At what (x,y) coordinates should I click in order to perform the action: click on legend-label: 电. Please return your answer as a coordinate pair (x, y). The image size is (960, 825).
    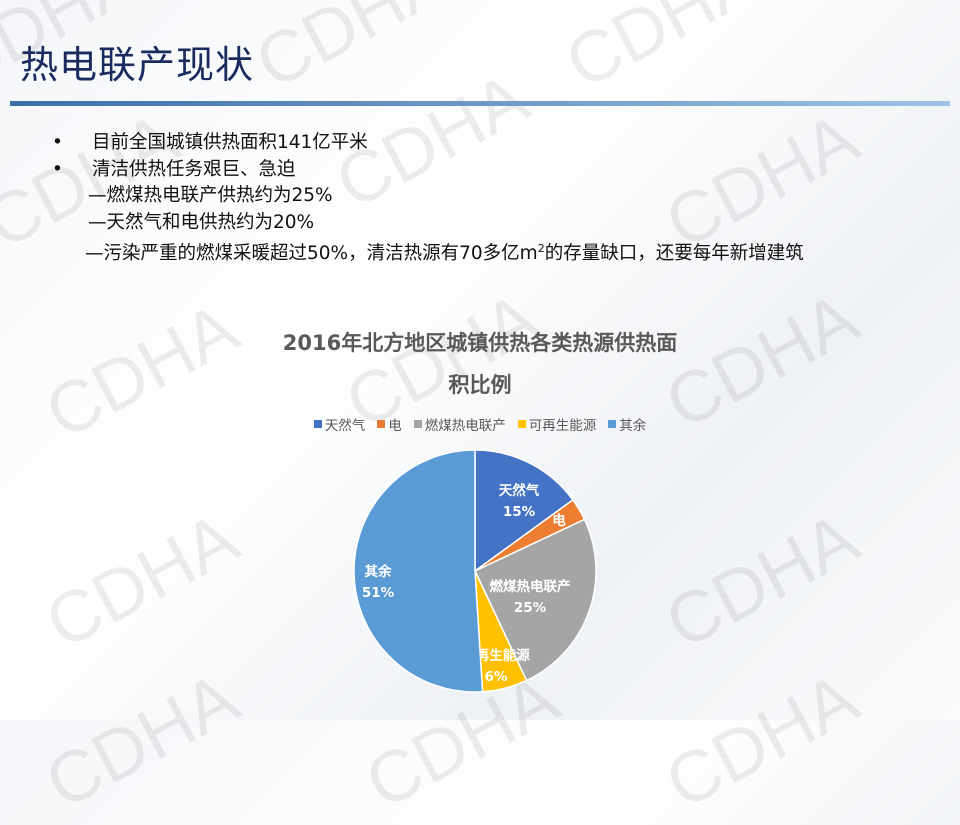
    Looking at the image, I should click on (395, 426).